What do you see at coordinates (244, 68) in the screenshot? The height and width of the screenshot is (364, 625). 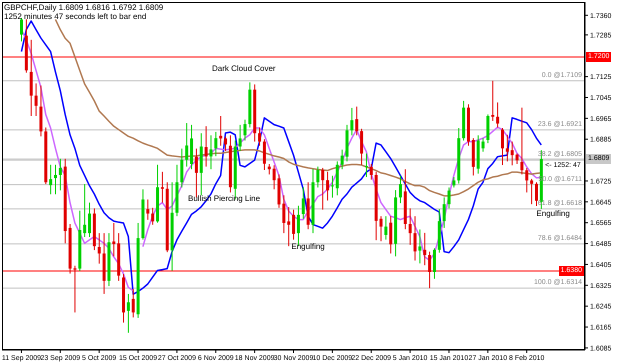 I see `annotation: Dark Cloud Cover` at bounding box center [244, 68].